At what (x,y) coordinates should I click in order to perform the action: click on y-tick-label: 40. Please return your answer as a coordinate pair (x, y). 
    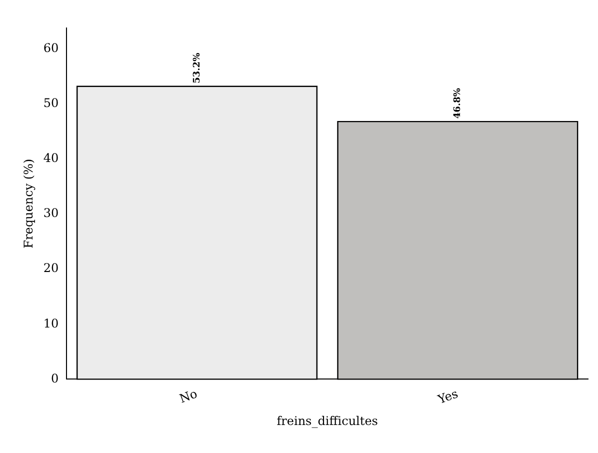
    Looking at the image, I should click on (51, 158).